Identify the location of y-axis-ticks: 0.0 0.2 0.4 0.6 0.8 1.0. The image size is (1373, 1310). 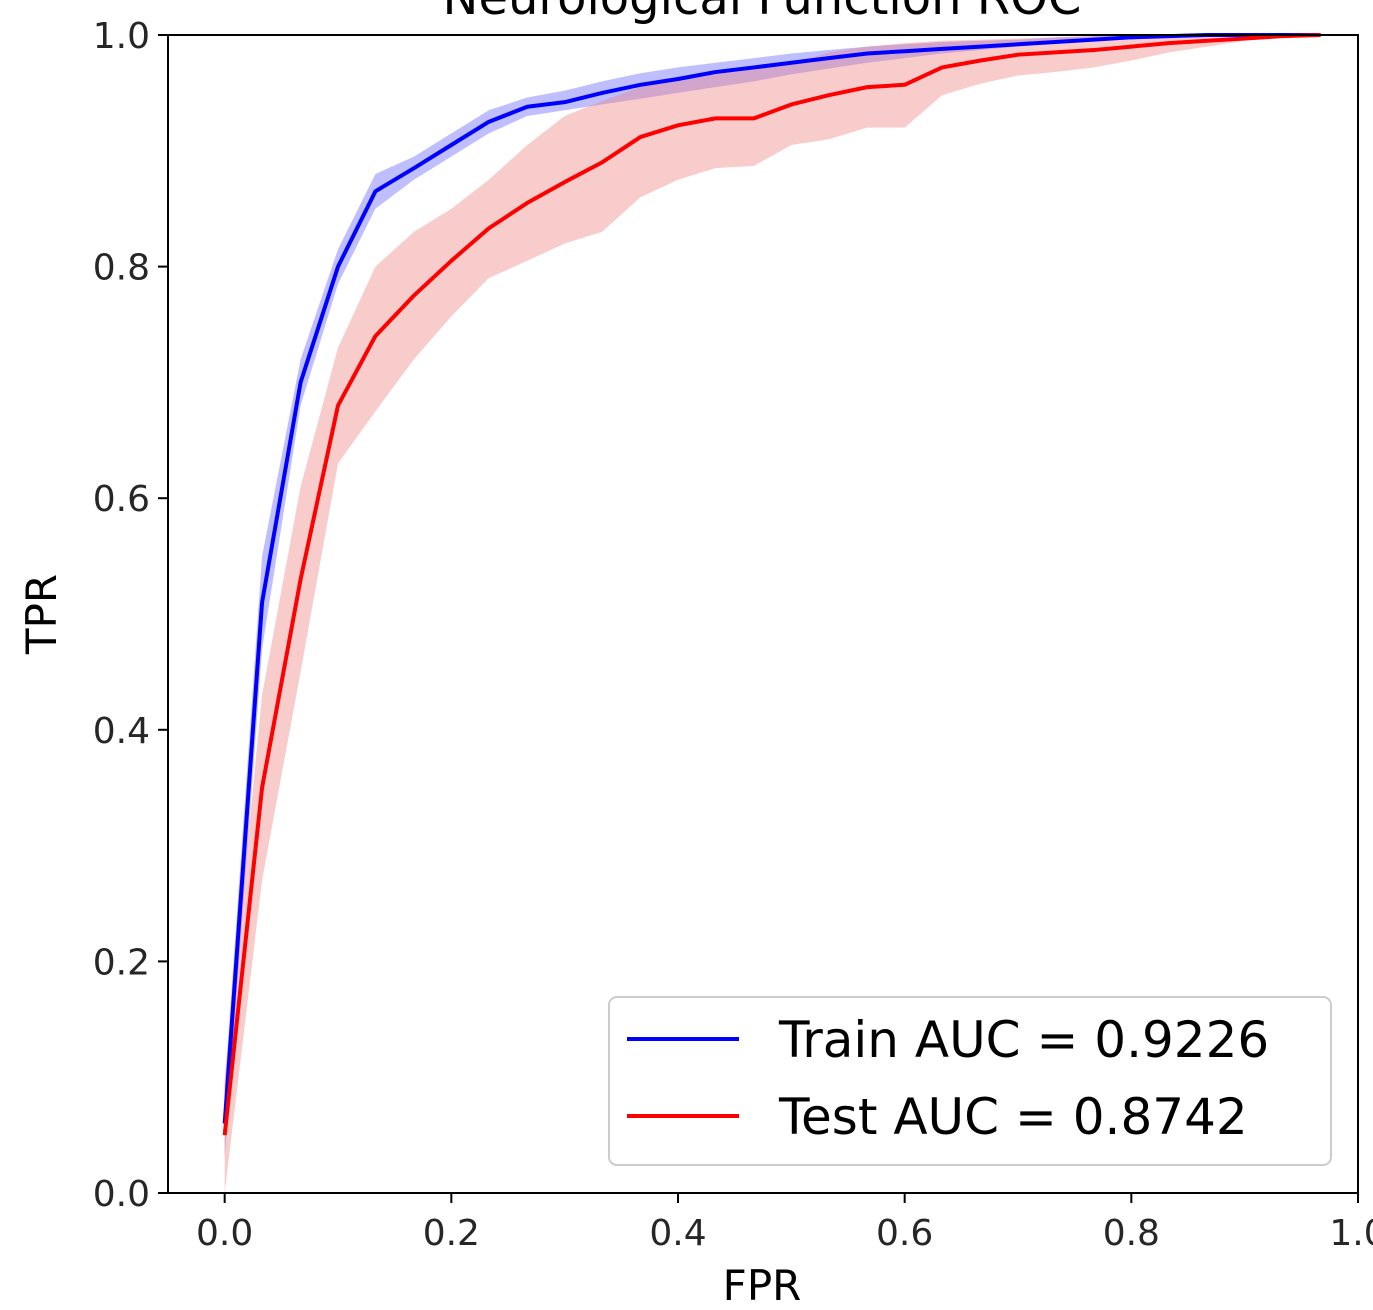
(130, 615).